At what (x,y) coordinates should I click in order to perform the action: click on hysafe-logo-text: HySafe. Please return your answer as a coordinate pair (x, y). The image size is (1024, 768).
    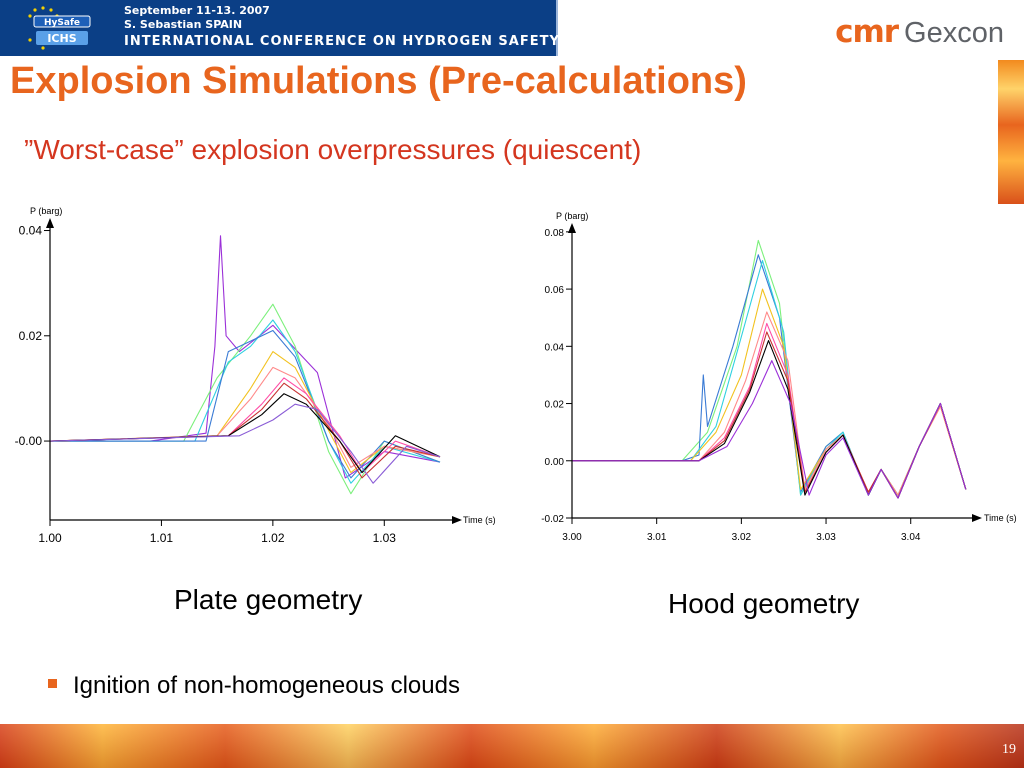
    Looking at the image, I should click on (62, 23).